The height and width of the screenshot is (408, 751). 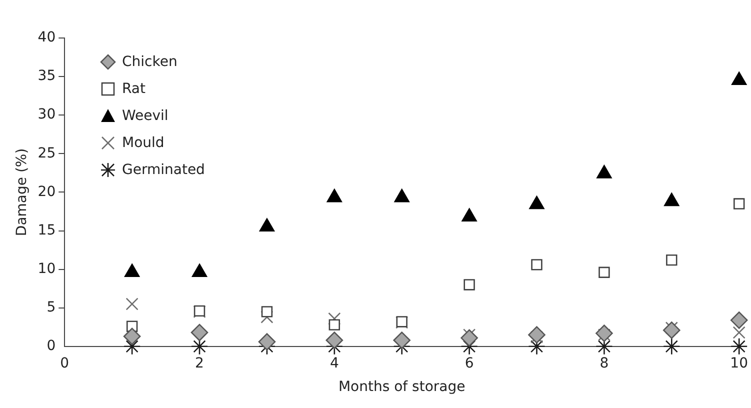 I want to click on x-tick-label: 10, so click(x=739, y=363).